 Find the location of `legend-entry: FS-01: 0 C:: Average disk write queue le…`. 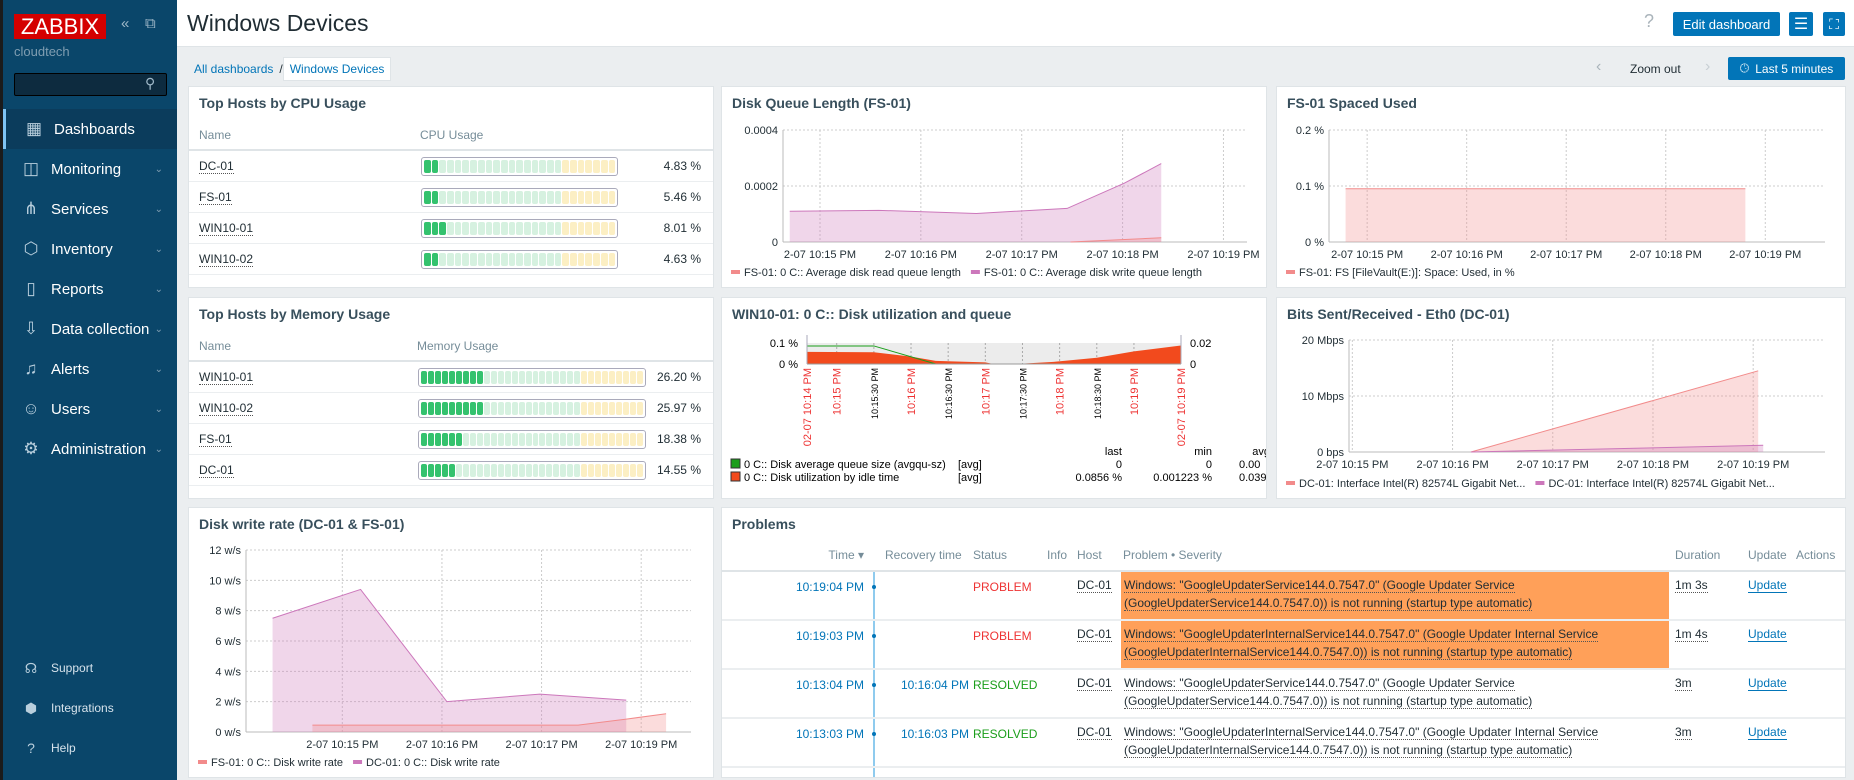

legend-entry: FS-01: 0 C:: Average disk write queue le… is located at coordinates (1093, 273).